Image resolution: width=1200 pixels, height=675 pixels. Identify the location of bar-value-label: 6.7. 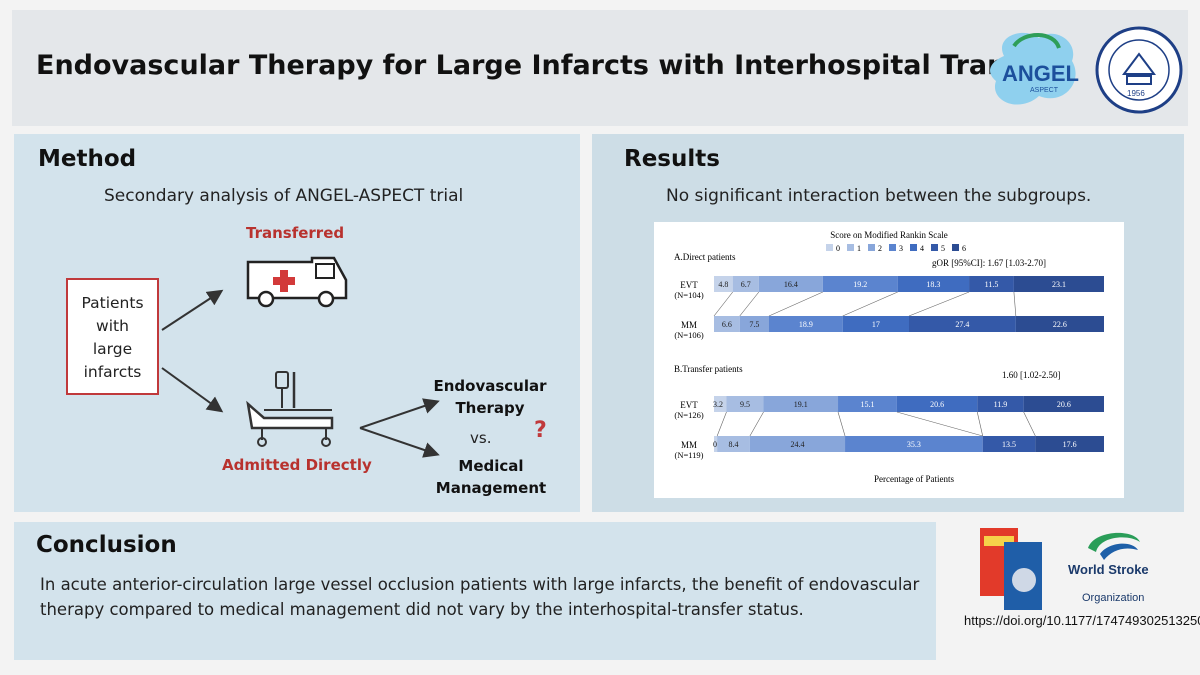
(746, 284).